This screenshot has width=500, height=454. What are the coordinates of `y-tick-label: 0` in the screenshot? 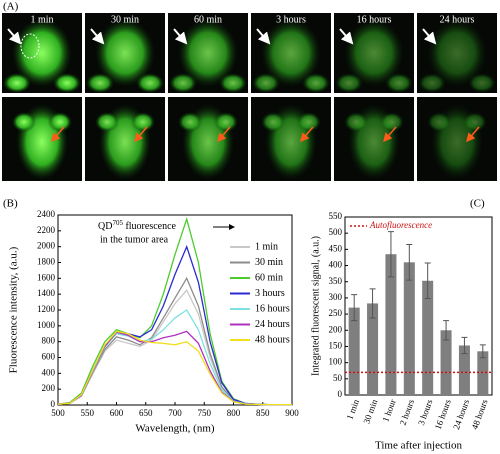 It's located at (53, 404).